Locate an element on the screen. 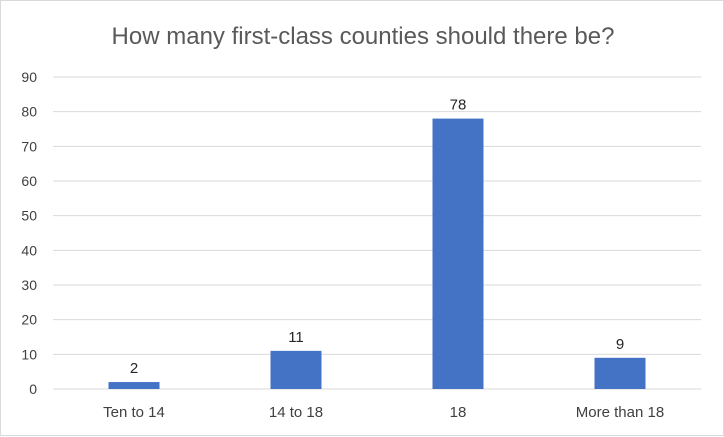  data-label: 9 is located at coordinates (620, 344).